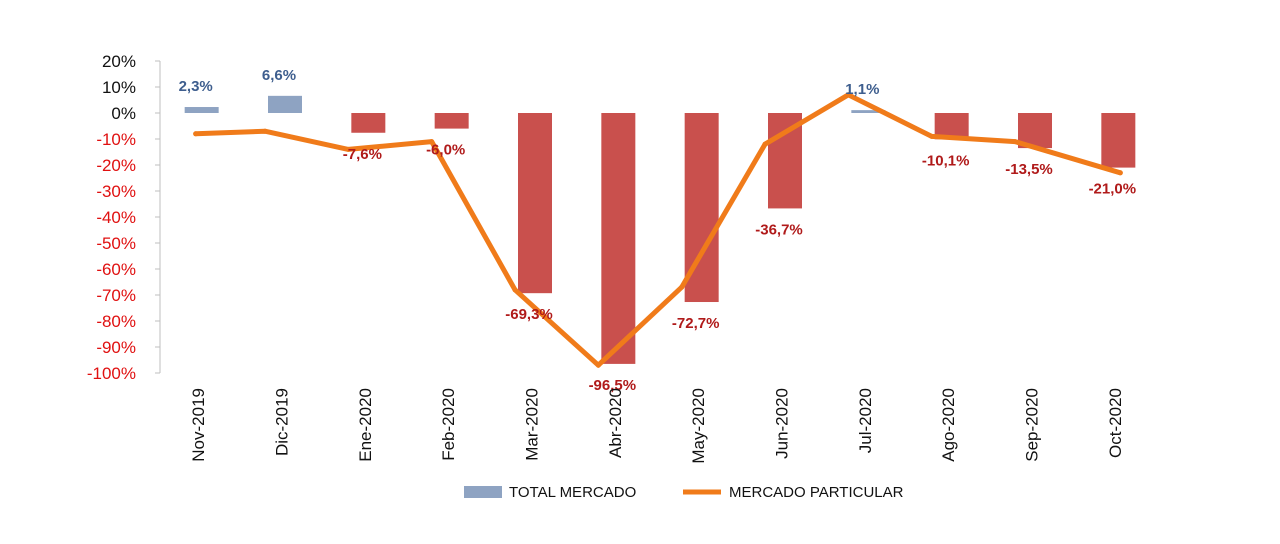  Describe the element at coordinates (1031, 425) in the screenshot. I see `x-tick-label: Sep-2020` at that location.